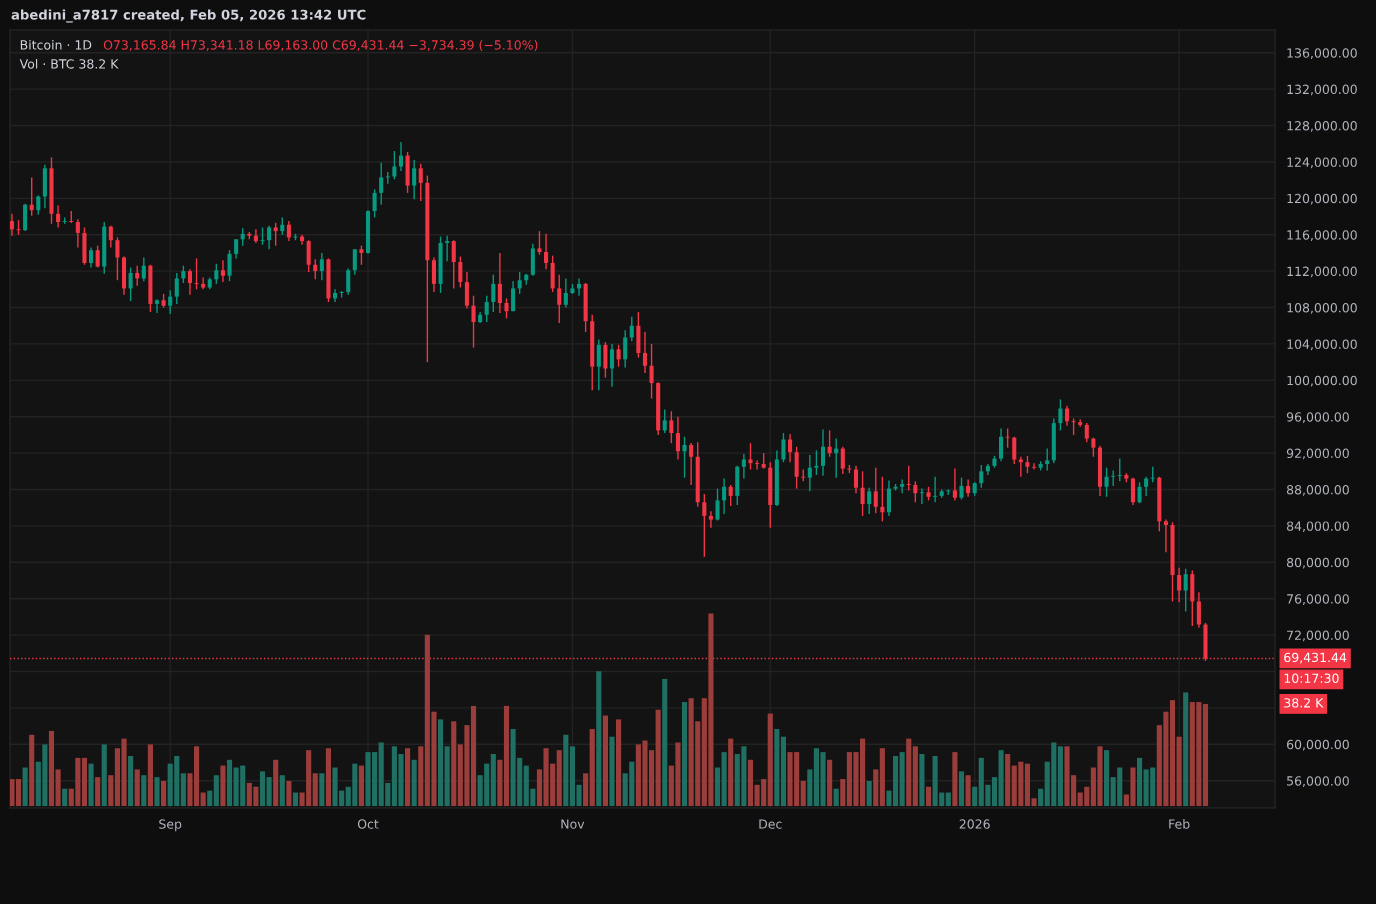  What do you see at coordinates (1317, 490) in the screenshot?
I see `y-tick-label: 88,000.00` at bounding box center [1317, 490].